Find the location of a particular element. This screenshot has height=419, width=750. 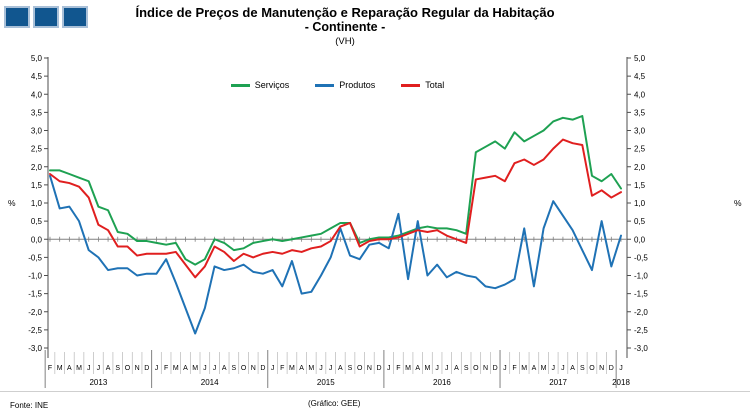

source-label: Fonte: INE is located at coordinates (29, 405).